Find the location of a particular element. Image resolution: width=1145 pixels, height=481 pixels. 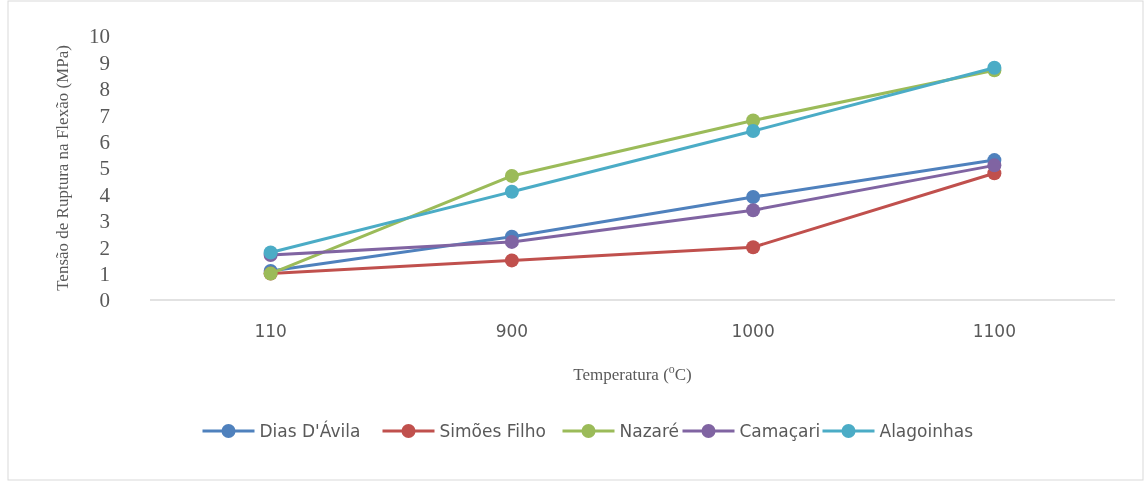

x-tick-label: 1000 is located at coordinates (753, 331).